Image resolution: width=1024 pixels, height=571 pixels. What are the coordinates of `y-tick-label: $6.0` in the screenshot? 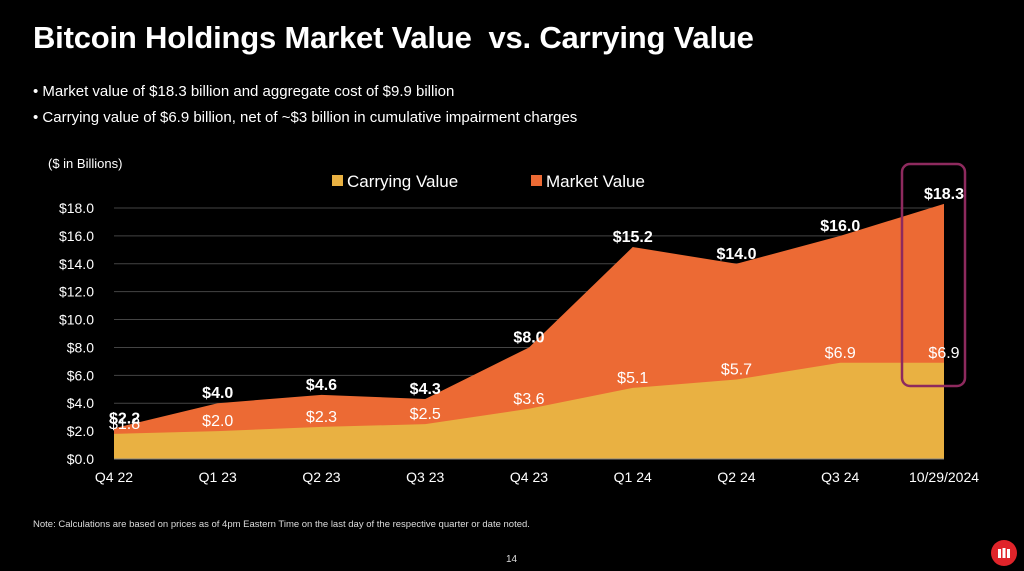 It's located at (80, 375).